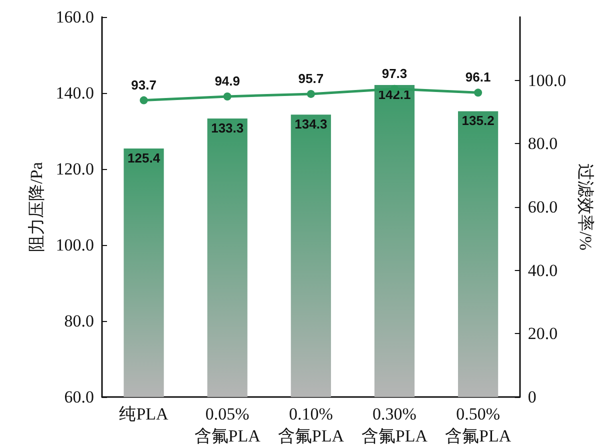 This screenshot has height=448, width=602. I want to click on data-label: 96.1, so click(478, 77).